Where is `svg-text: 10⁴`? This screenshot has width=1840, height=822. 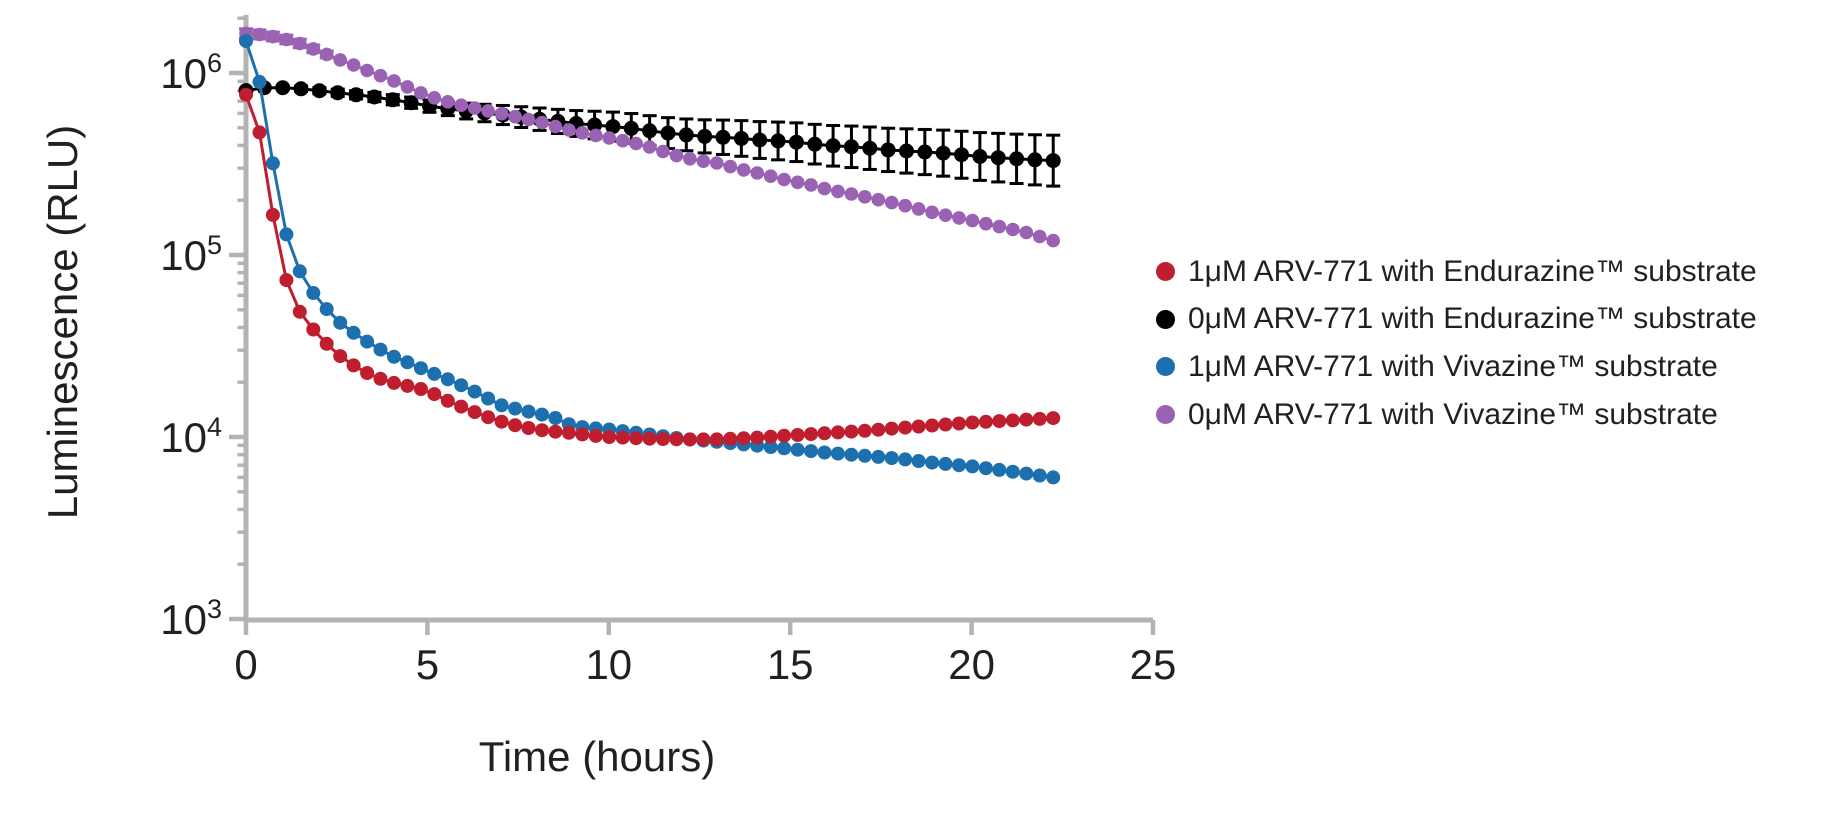
svg-text: 10⁴ is located at coordinates (191, 436).